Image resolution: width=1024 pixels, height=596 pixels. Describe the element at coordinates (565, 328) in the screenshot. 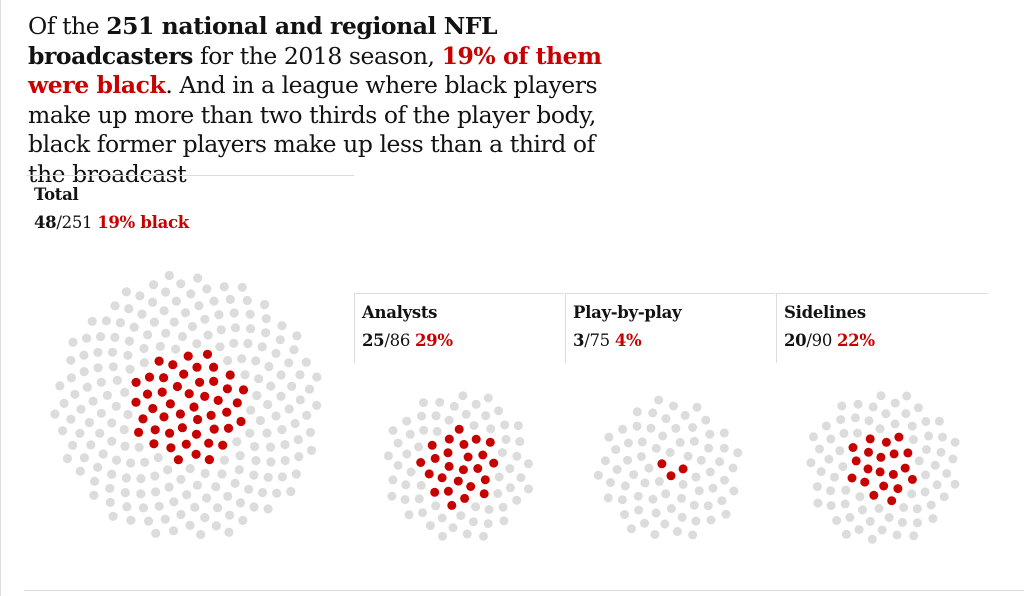

I see `card-vrule` at that location.